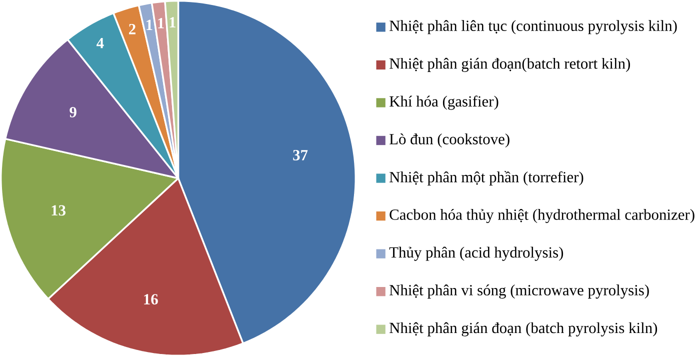 The image size is (695, 357). I want to click on data-label: 2, so click(132, 29).